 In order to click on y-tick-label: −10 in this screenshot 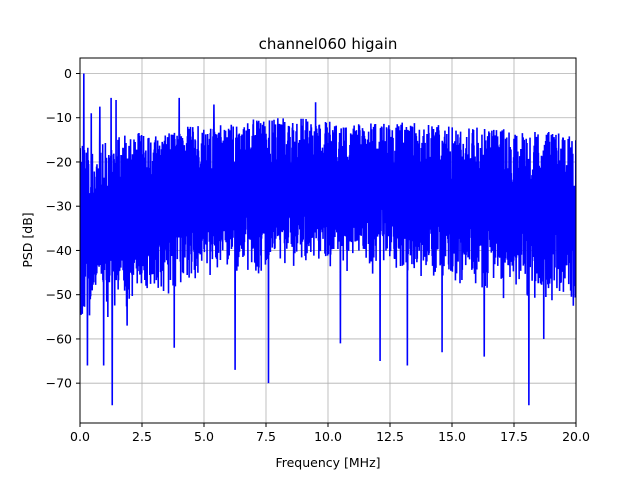, I will do `click(59, 117)`.